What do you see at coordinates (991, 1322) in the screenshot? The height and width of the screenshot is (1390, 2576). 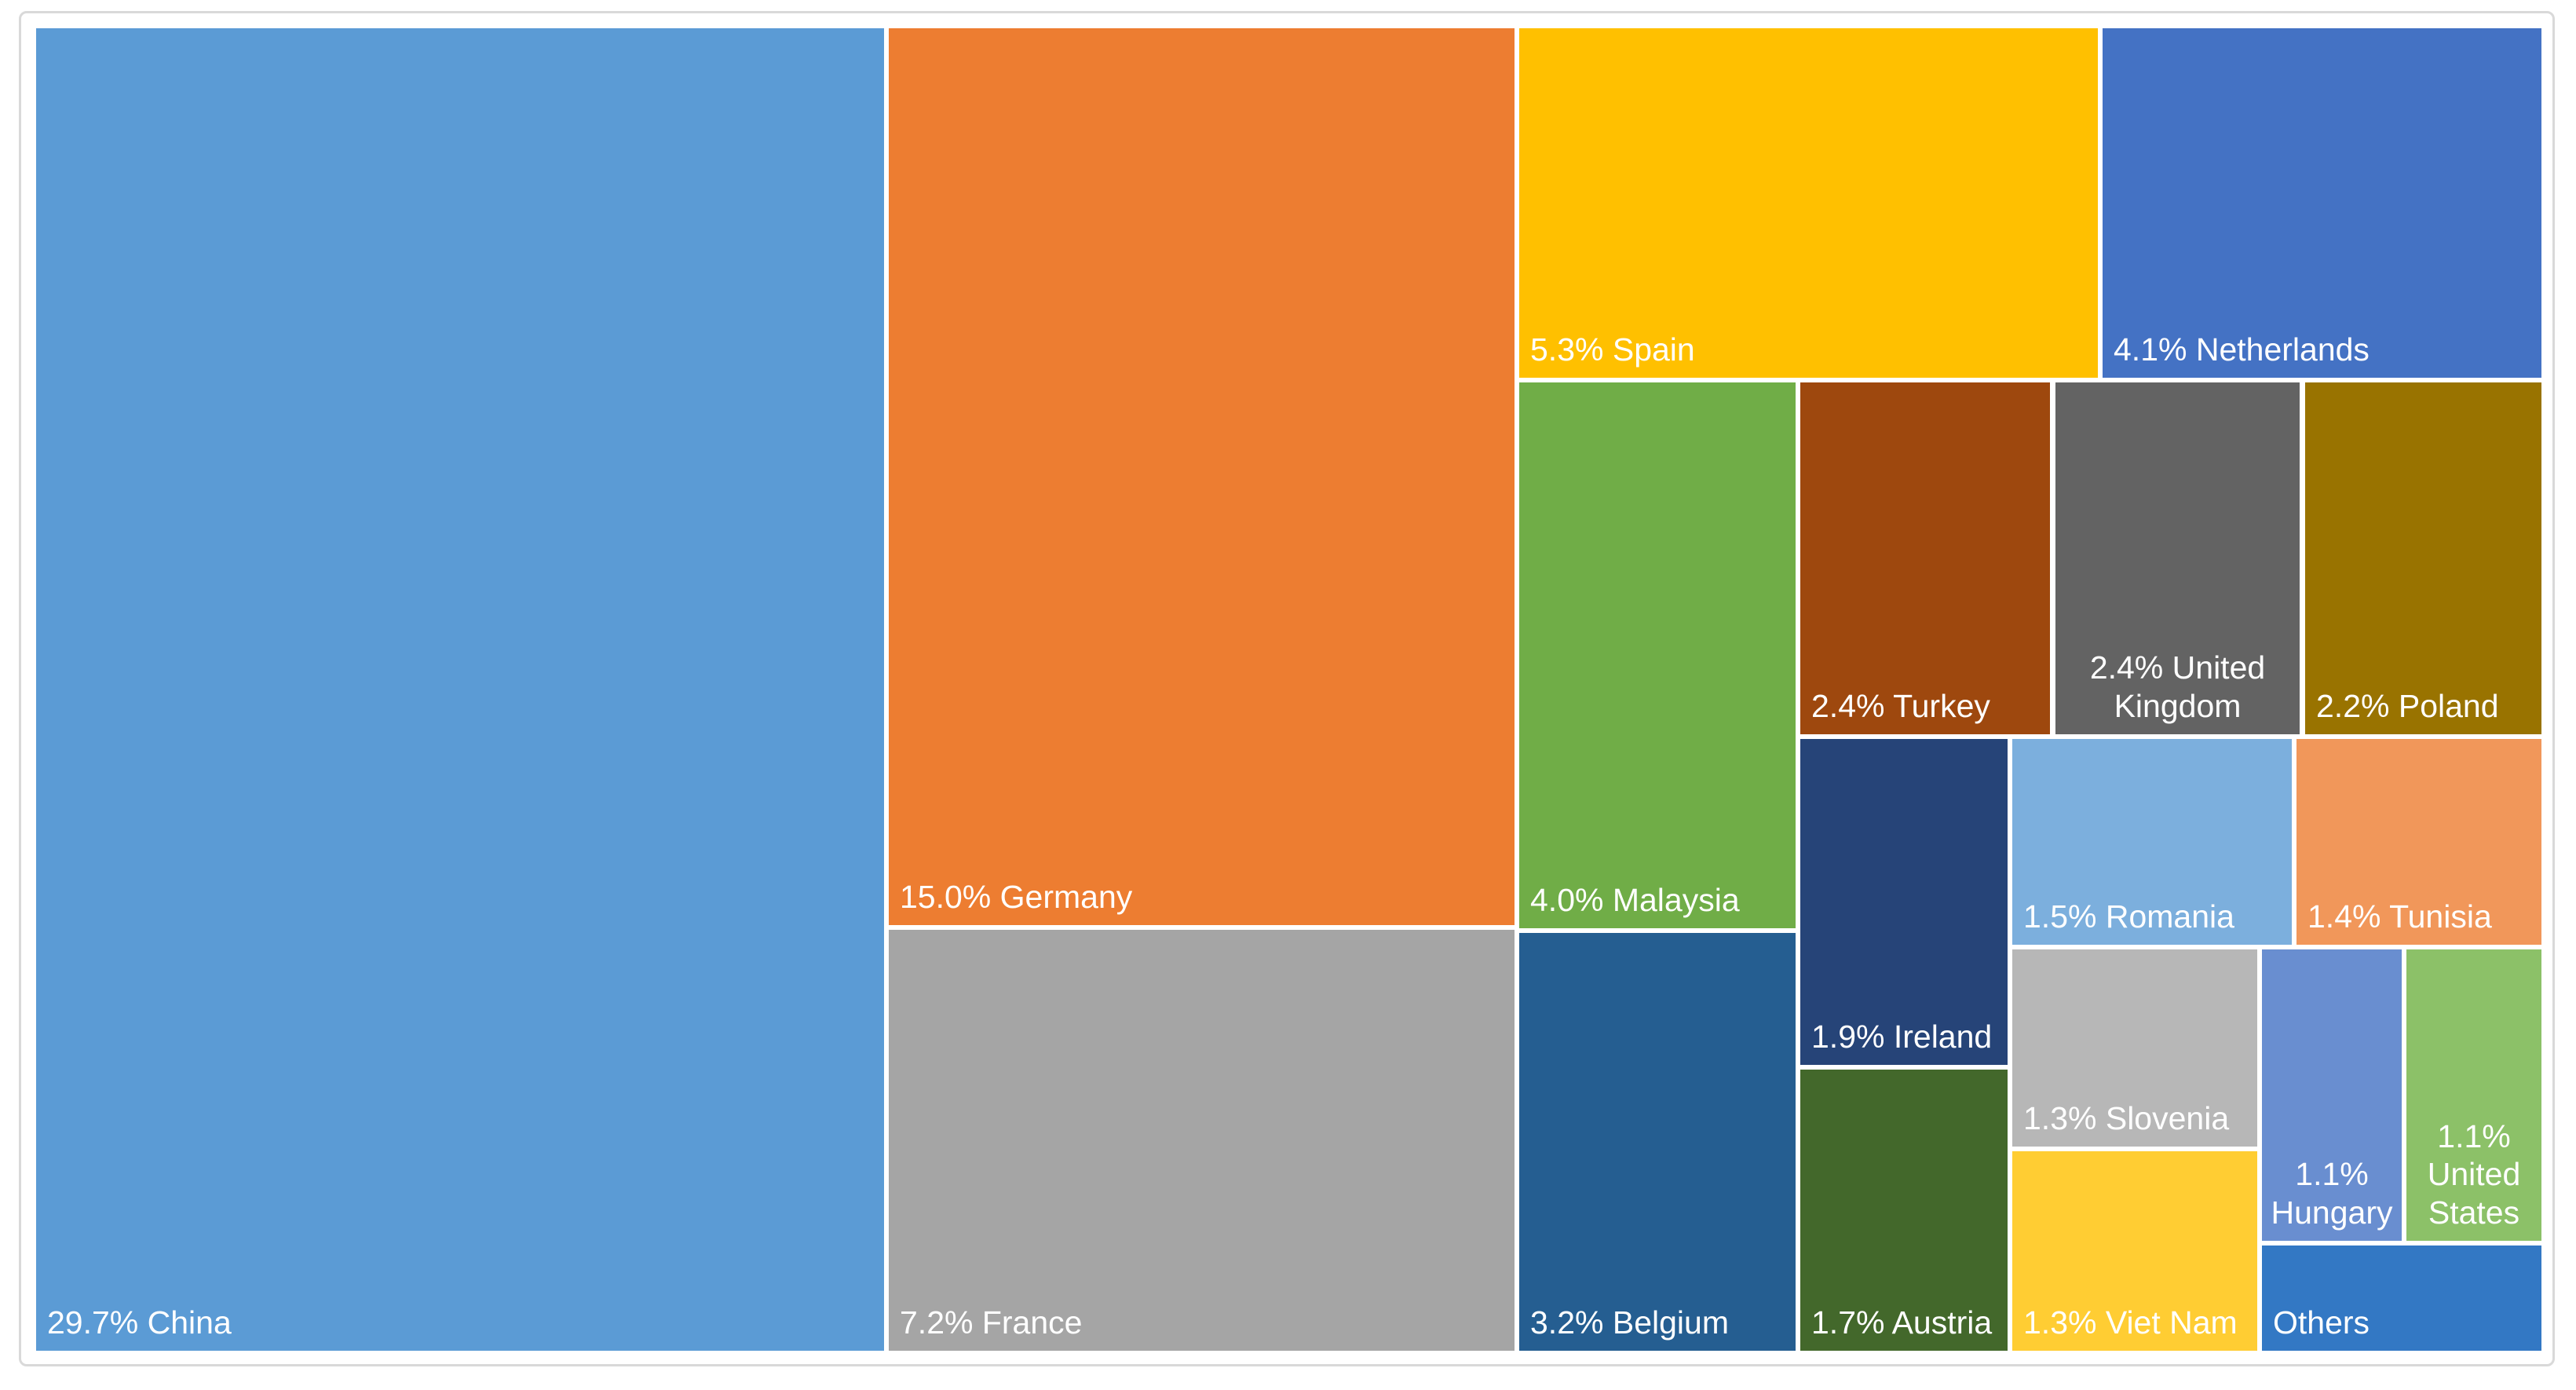 I see `tile-label-france: 7.2% France` at bounding box center [991, 1322].